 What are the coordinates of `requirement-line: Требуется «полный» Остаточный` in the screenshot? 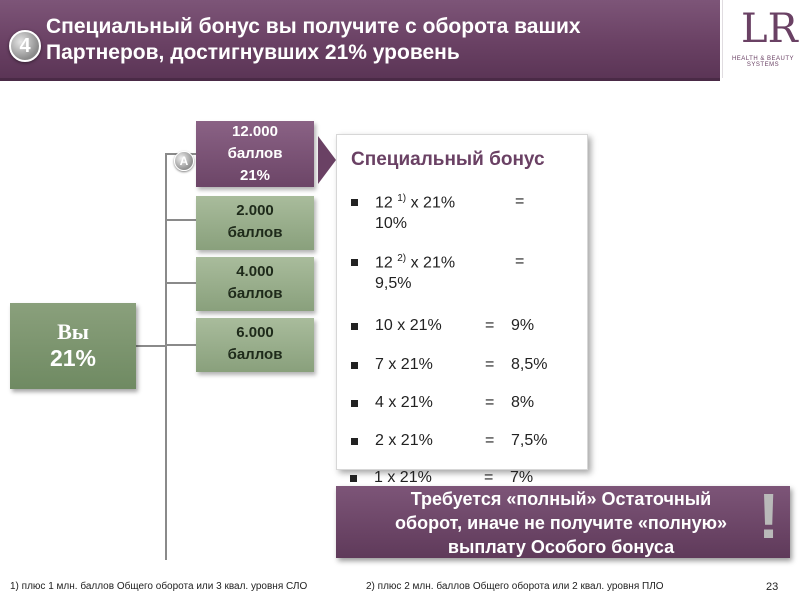 It's located at (561, 499).